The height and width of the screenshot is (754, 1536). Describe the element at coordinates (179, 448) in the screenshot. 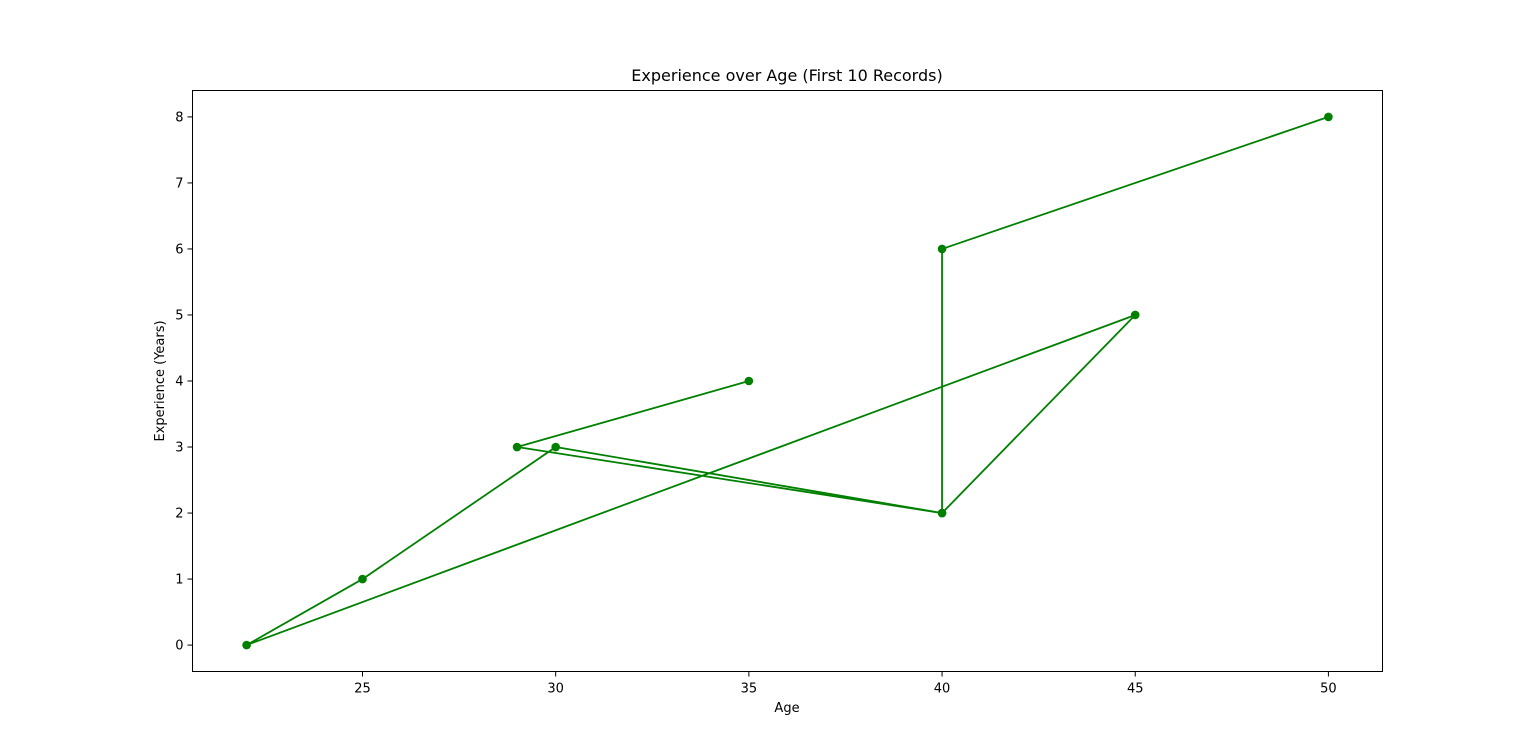

I see `y-tick-label: 3` at that location.